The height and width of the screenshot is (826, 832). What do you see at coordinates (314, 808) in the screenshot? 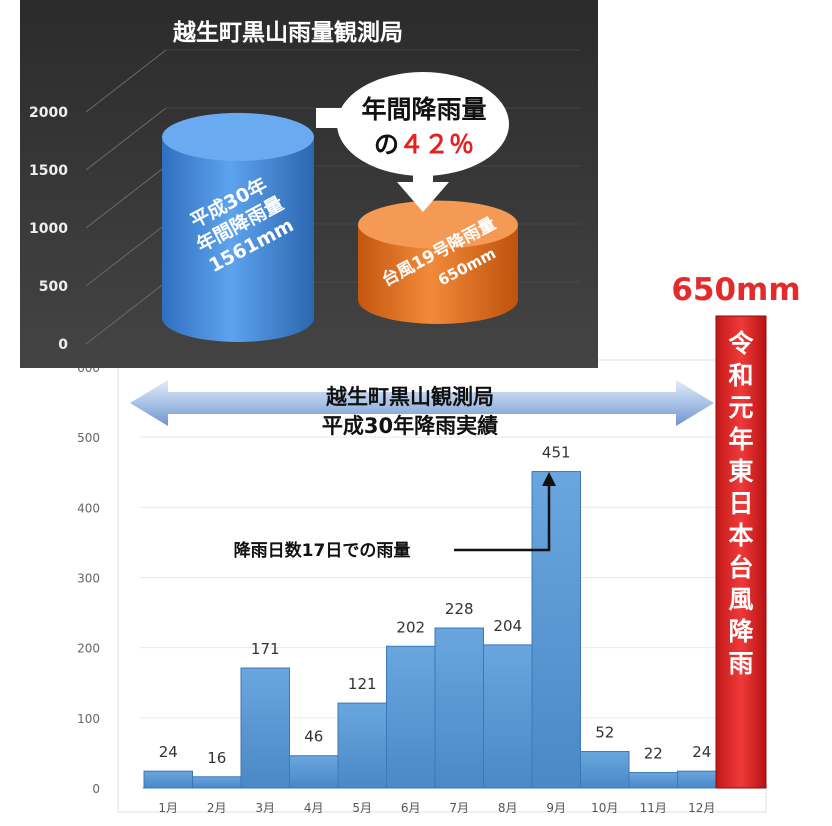
I see `x-tick-label: 4月` at bounding box center [314, 808].